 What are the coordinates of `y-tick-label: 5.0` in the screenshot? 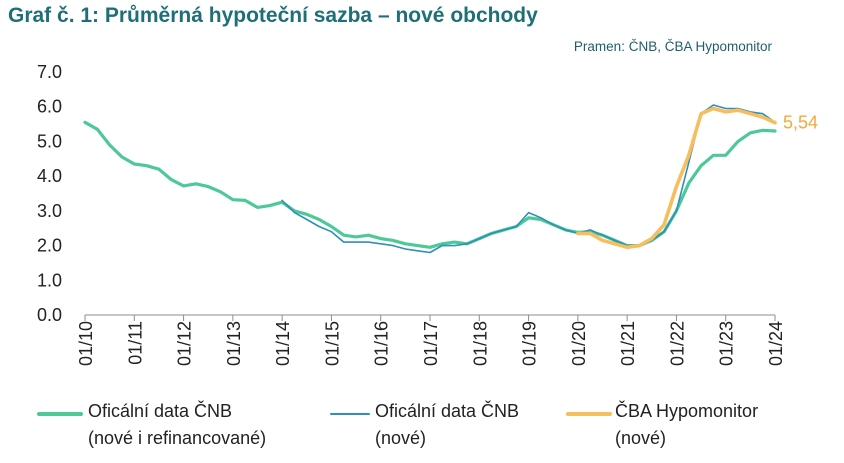 It's located at (49, 141).